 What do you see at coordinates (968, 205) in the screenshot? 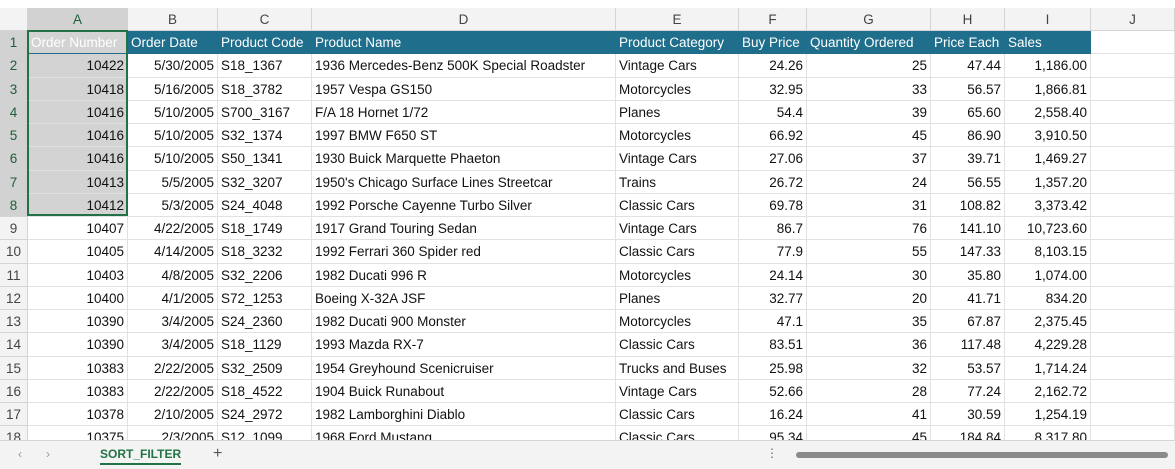
I see `cell: 108.82` at bounding box center [968, 205].